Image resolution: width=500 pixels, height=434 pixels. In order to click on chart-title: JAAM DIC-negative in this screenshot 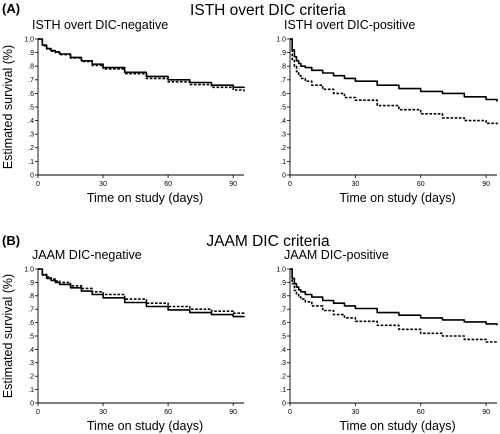, I will do `click(87, 255)`.